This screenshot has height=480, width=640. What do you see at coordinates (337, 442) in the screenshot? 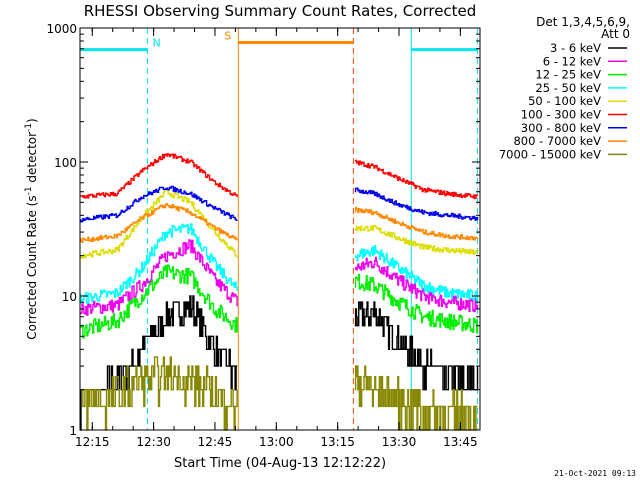
I see `x-tick-label: 13:15` at bounding box center [337, 442].